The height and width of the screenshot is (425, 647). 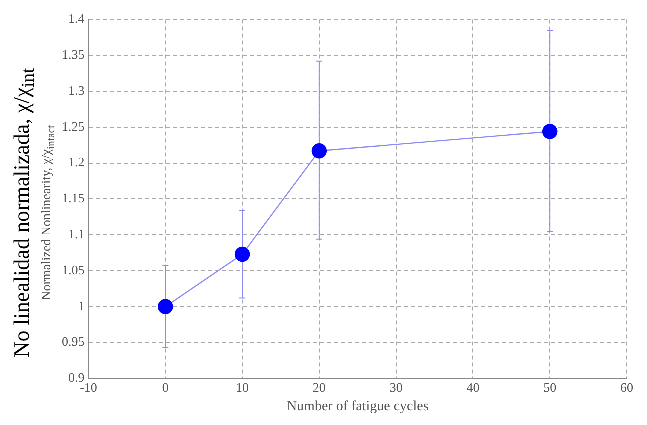 I want to click on y-tick-label: 1.15, so click(x=73, y=198).